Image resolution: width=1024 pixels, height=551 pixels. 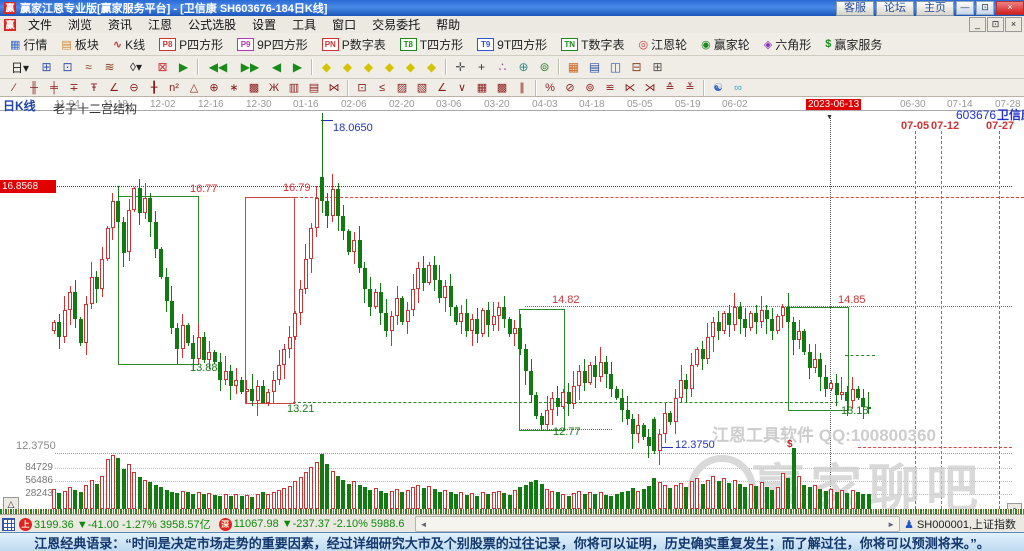 I want to click on sectors-button: ▤ 板块, so click(x=79, y=44).